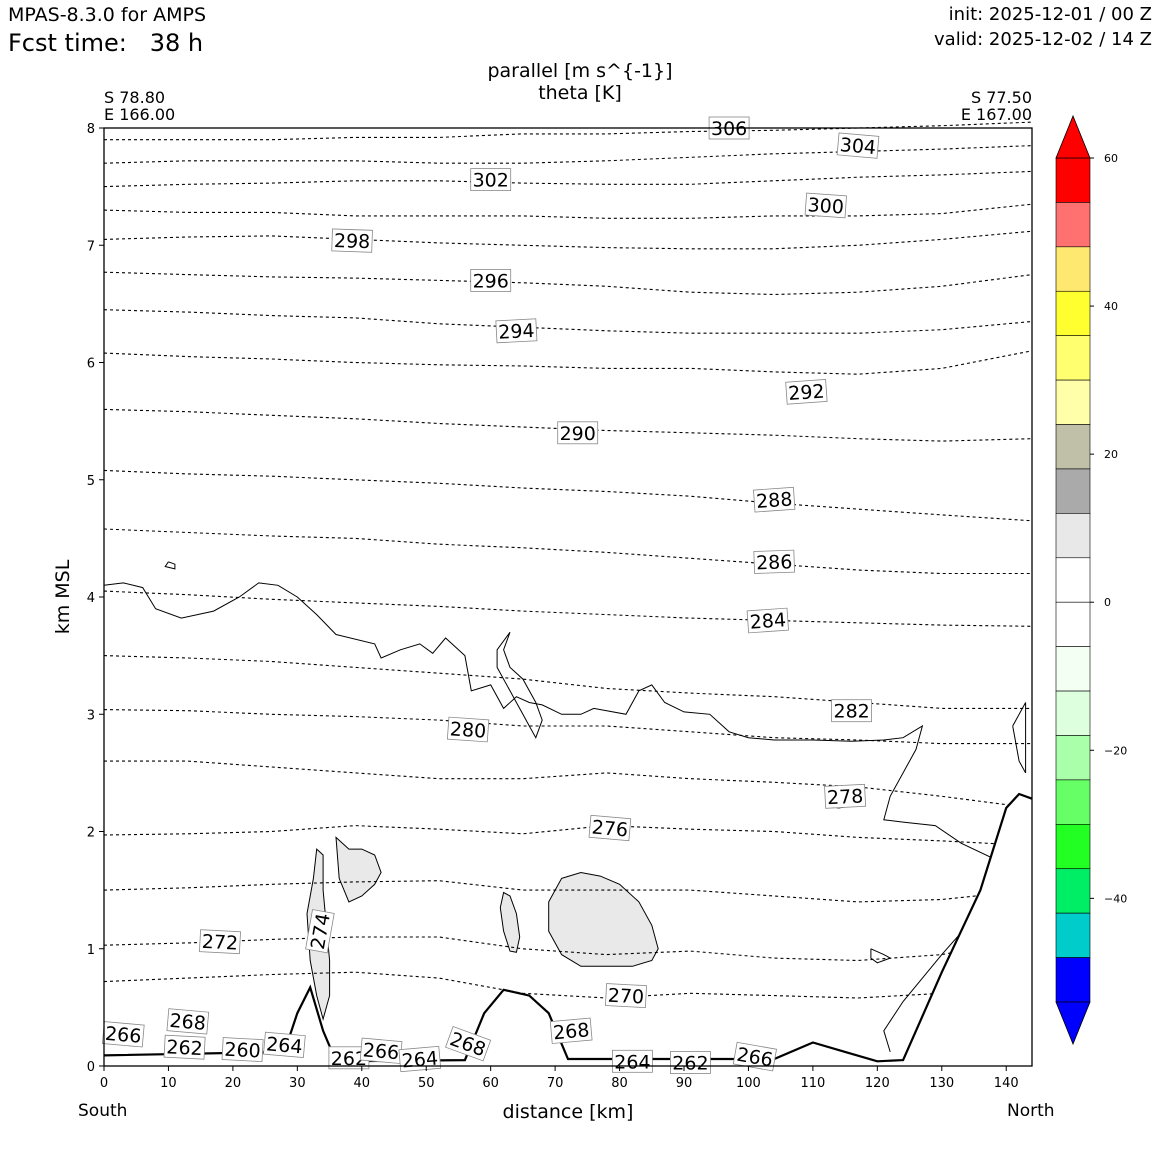  What do you see at coordinates (941, 1083) in the screenshot?
I see `x-tick-label: 130` at bounding box center [941, 1083].